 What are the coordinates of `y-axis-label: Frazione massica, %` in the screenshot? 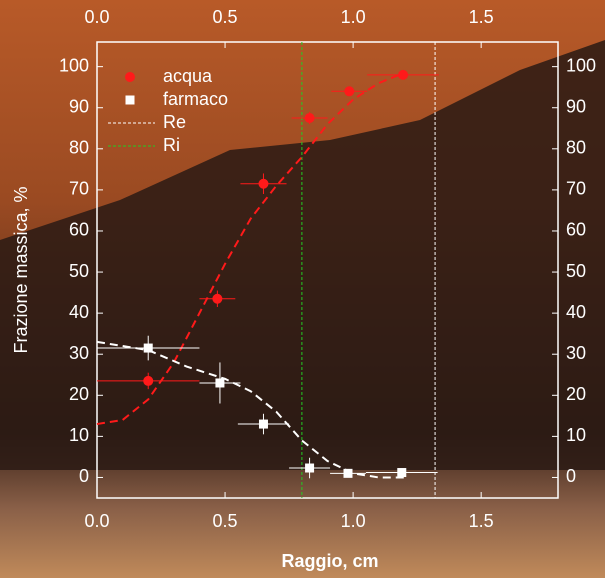 It's located at (21, 269).